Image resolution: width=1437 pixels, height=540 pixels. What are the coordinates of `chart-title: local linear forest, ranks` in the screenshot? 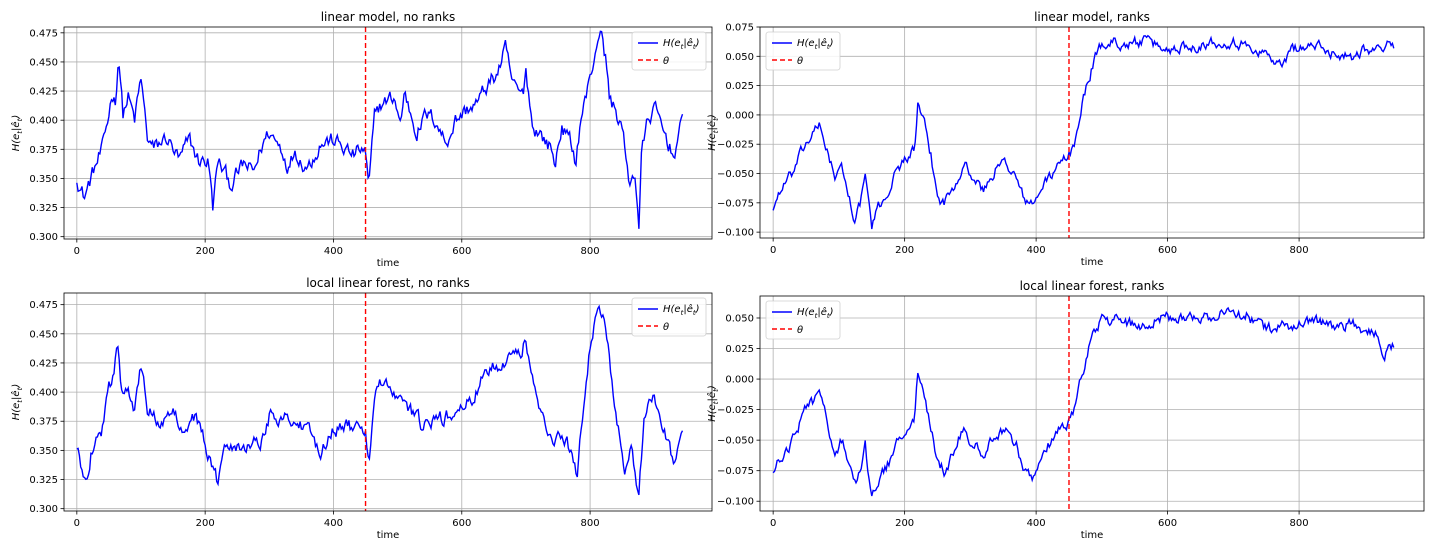 It's located at (1092, 286).